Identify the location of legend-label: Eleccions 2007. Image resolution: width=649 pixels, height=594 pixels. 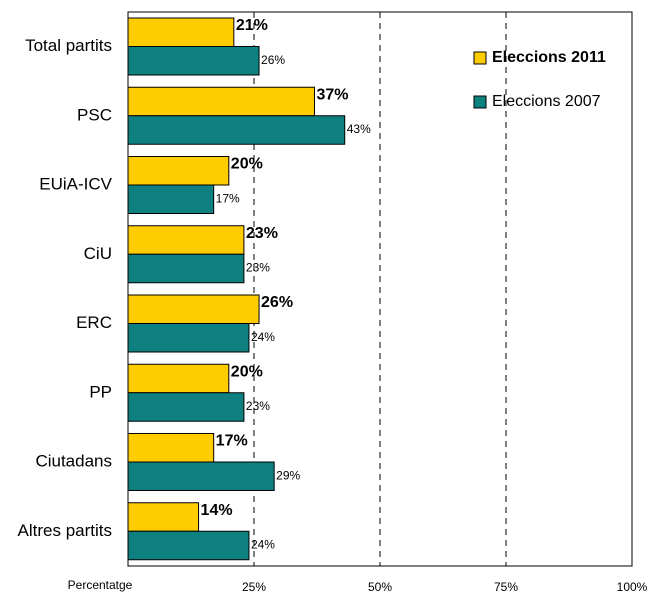
(546, 101).